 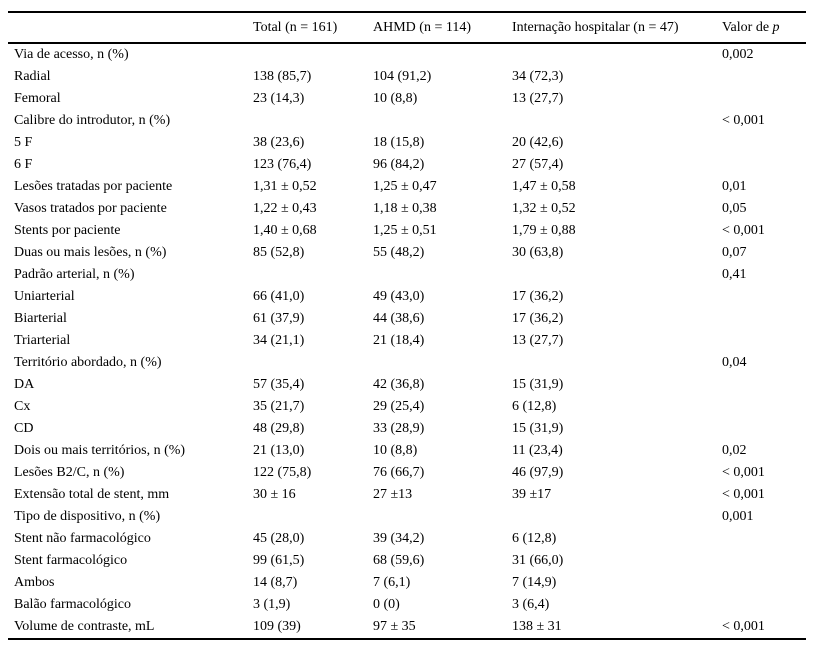 I want to click on table-row: 6 F 123 (76,4) 96 (84,2) 27 (57,4), so click(x=407, y=165).